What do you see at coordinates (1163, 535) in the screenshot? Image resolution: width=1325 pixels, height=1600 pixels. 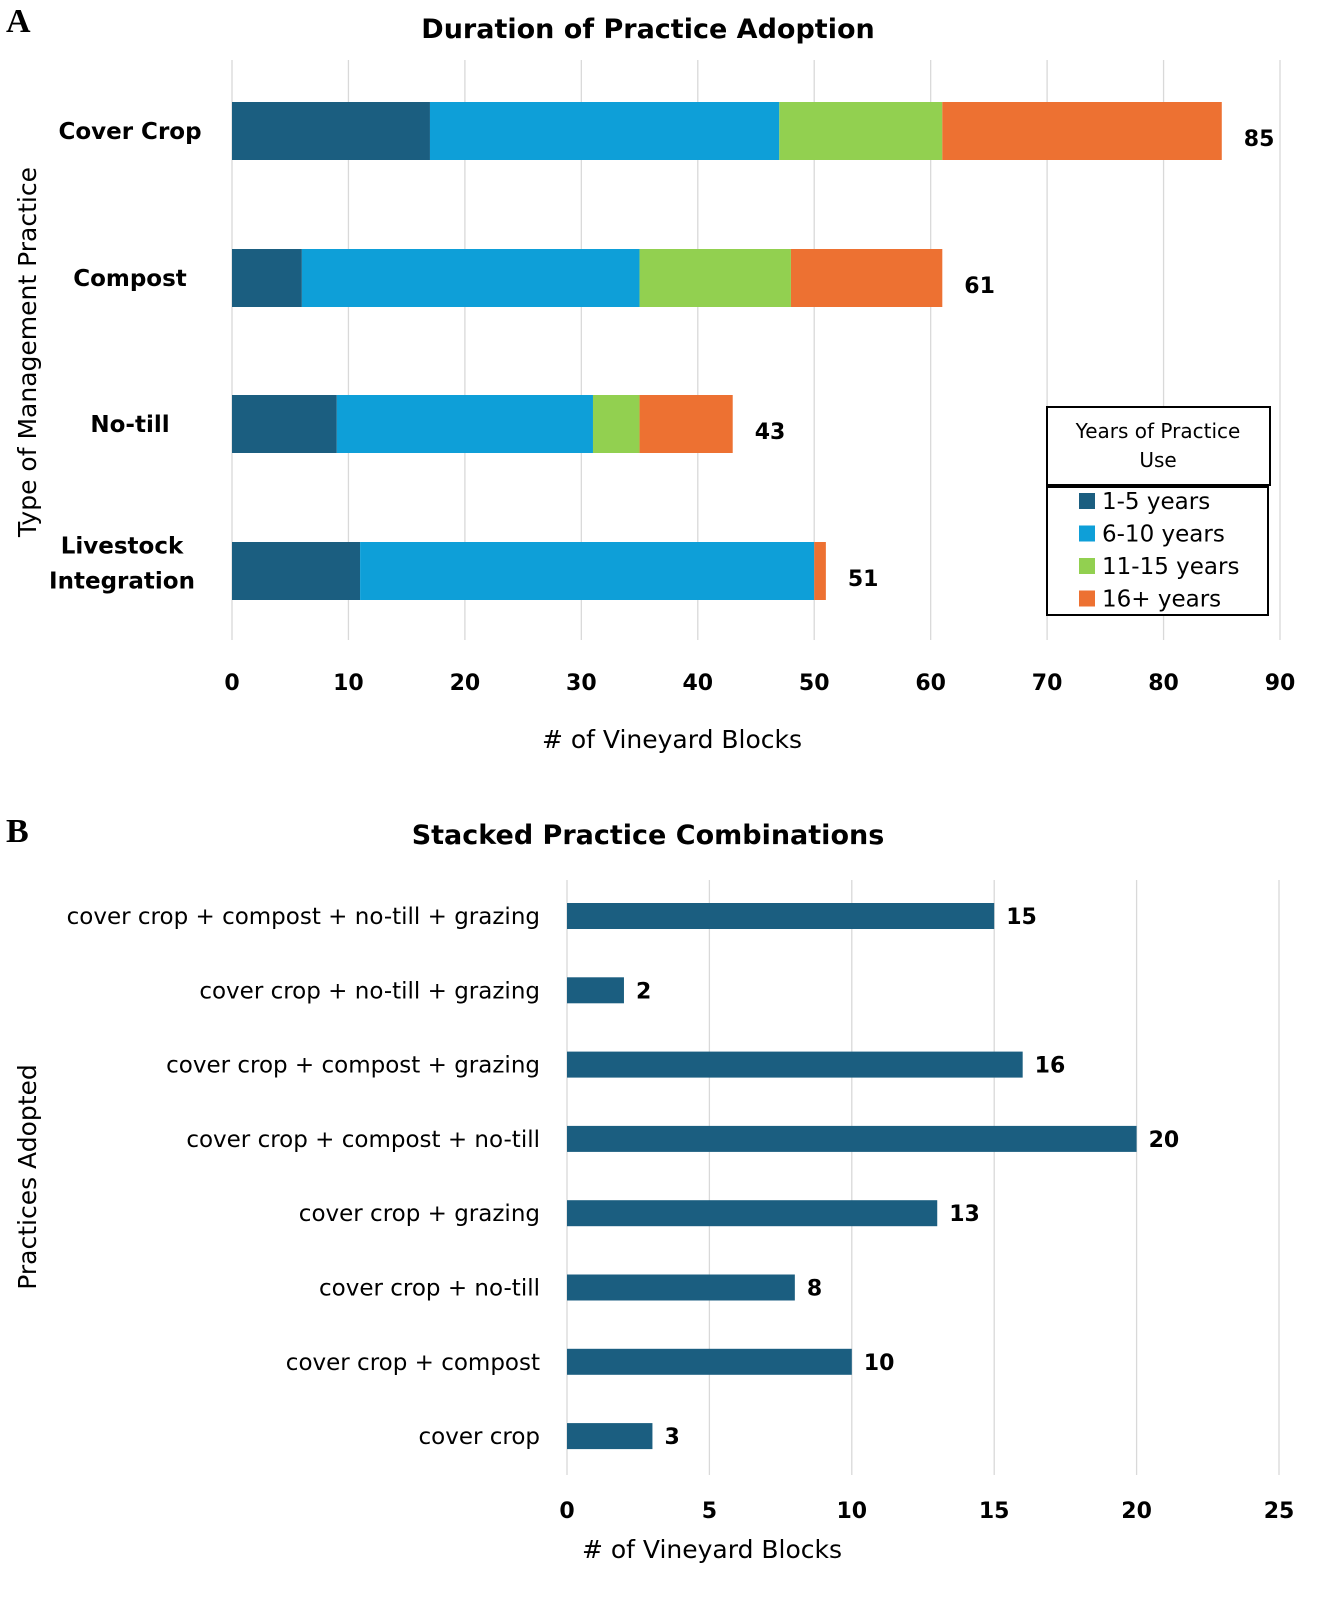 I see `legend-entry: 6-10 years` at bounding box center [1163, 535].